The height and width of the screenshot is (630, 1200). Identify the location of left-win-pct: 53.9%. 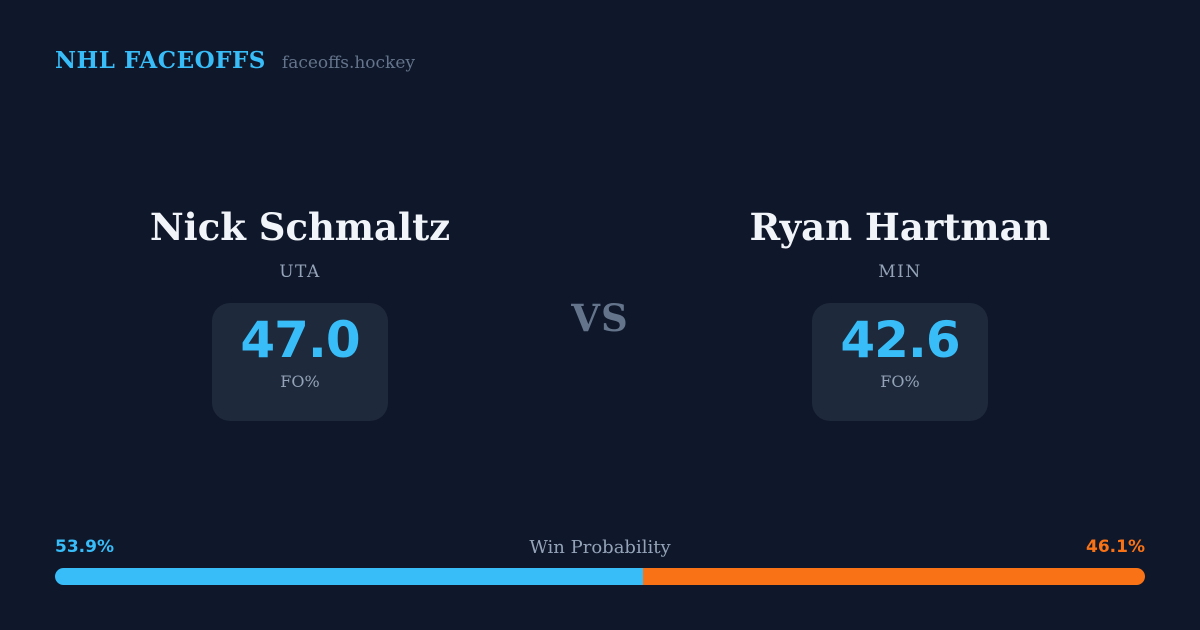
(84, 547).